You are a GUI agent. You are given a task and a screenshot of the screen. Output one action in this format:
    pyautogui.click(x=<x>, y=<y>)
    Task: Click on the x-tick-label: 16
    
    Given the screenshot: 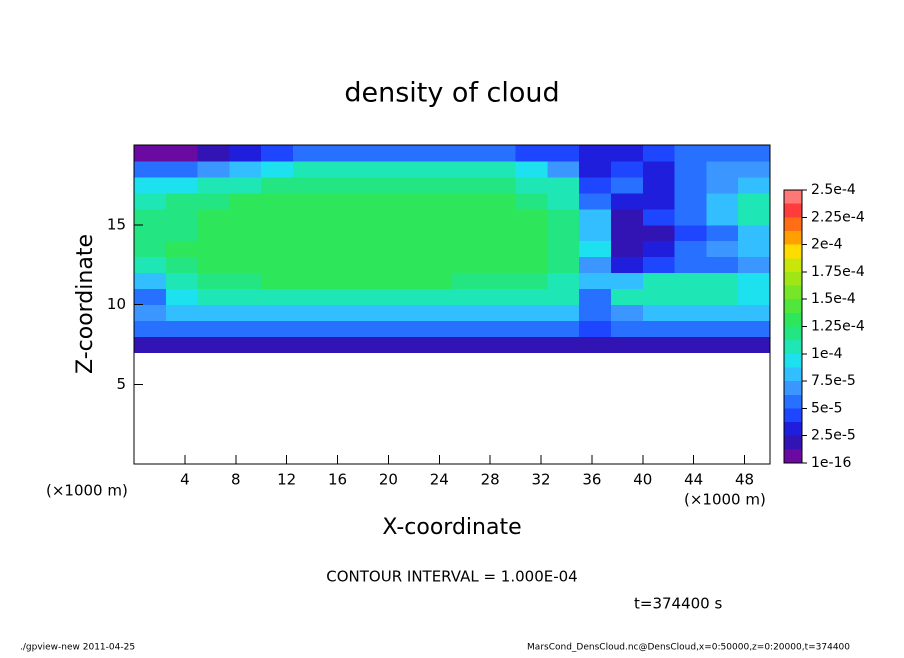 What is the action you would take?
    pyautogui.click(x=337, y=480)
    